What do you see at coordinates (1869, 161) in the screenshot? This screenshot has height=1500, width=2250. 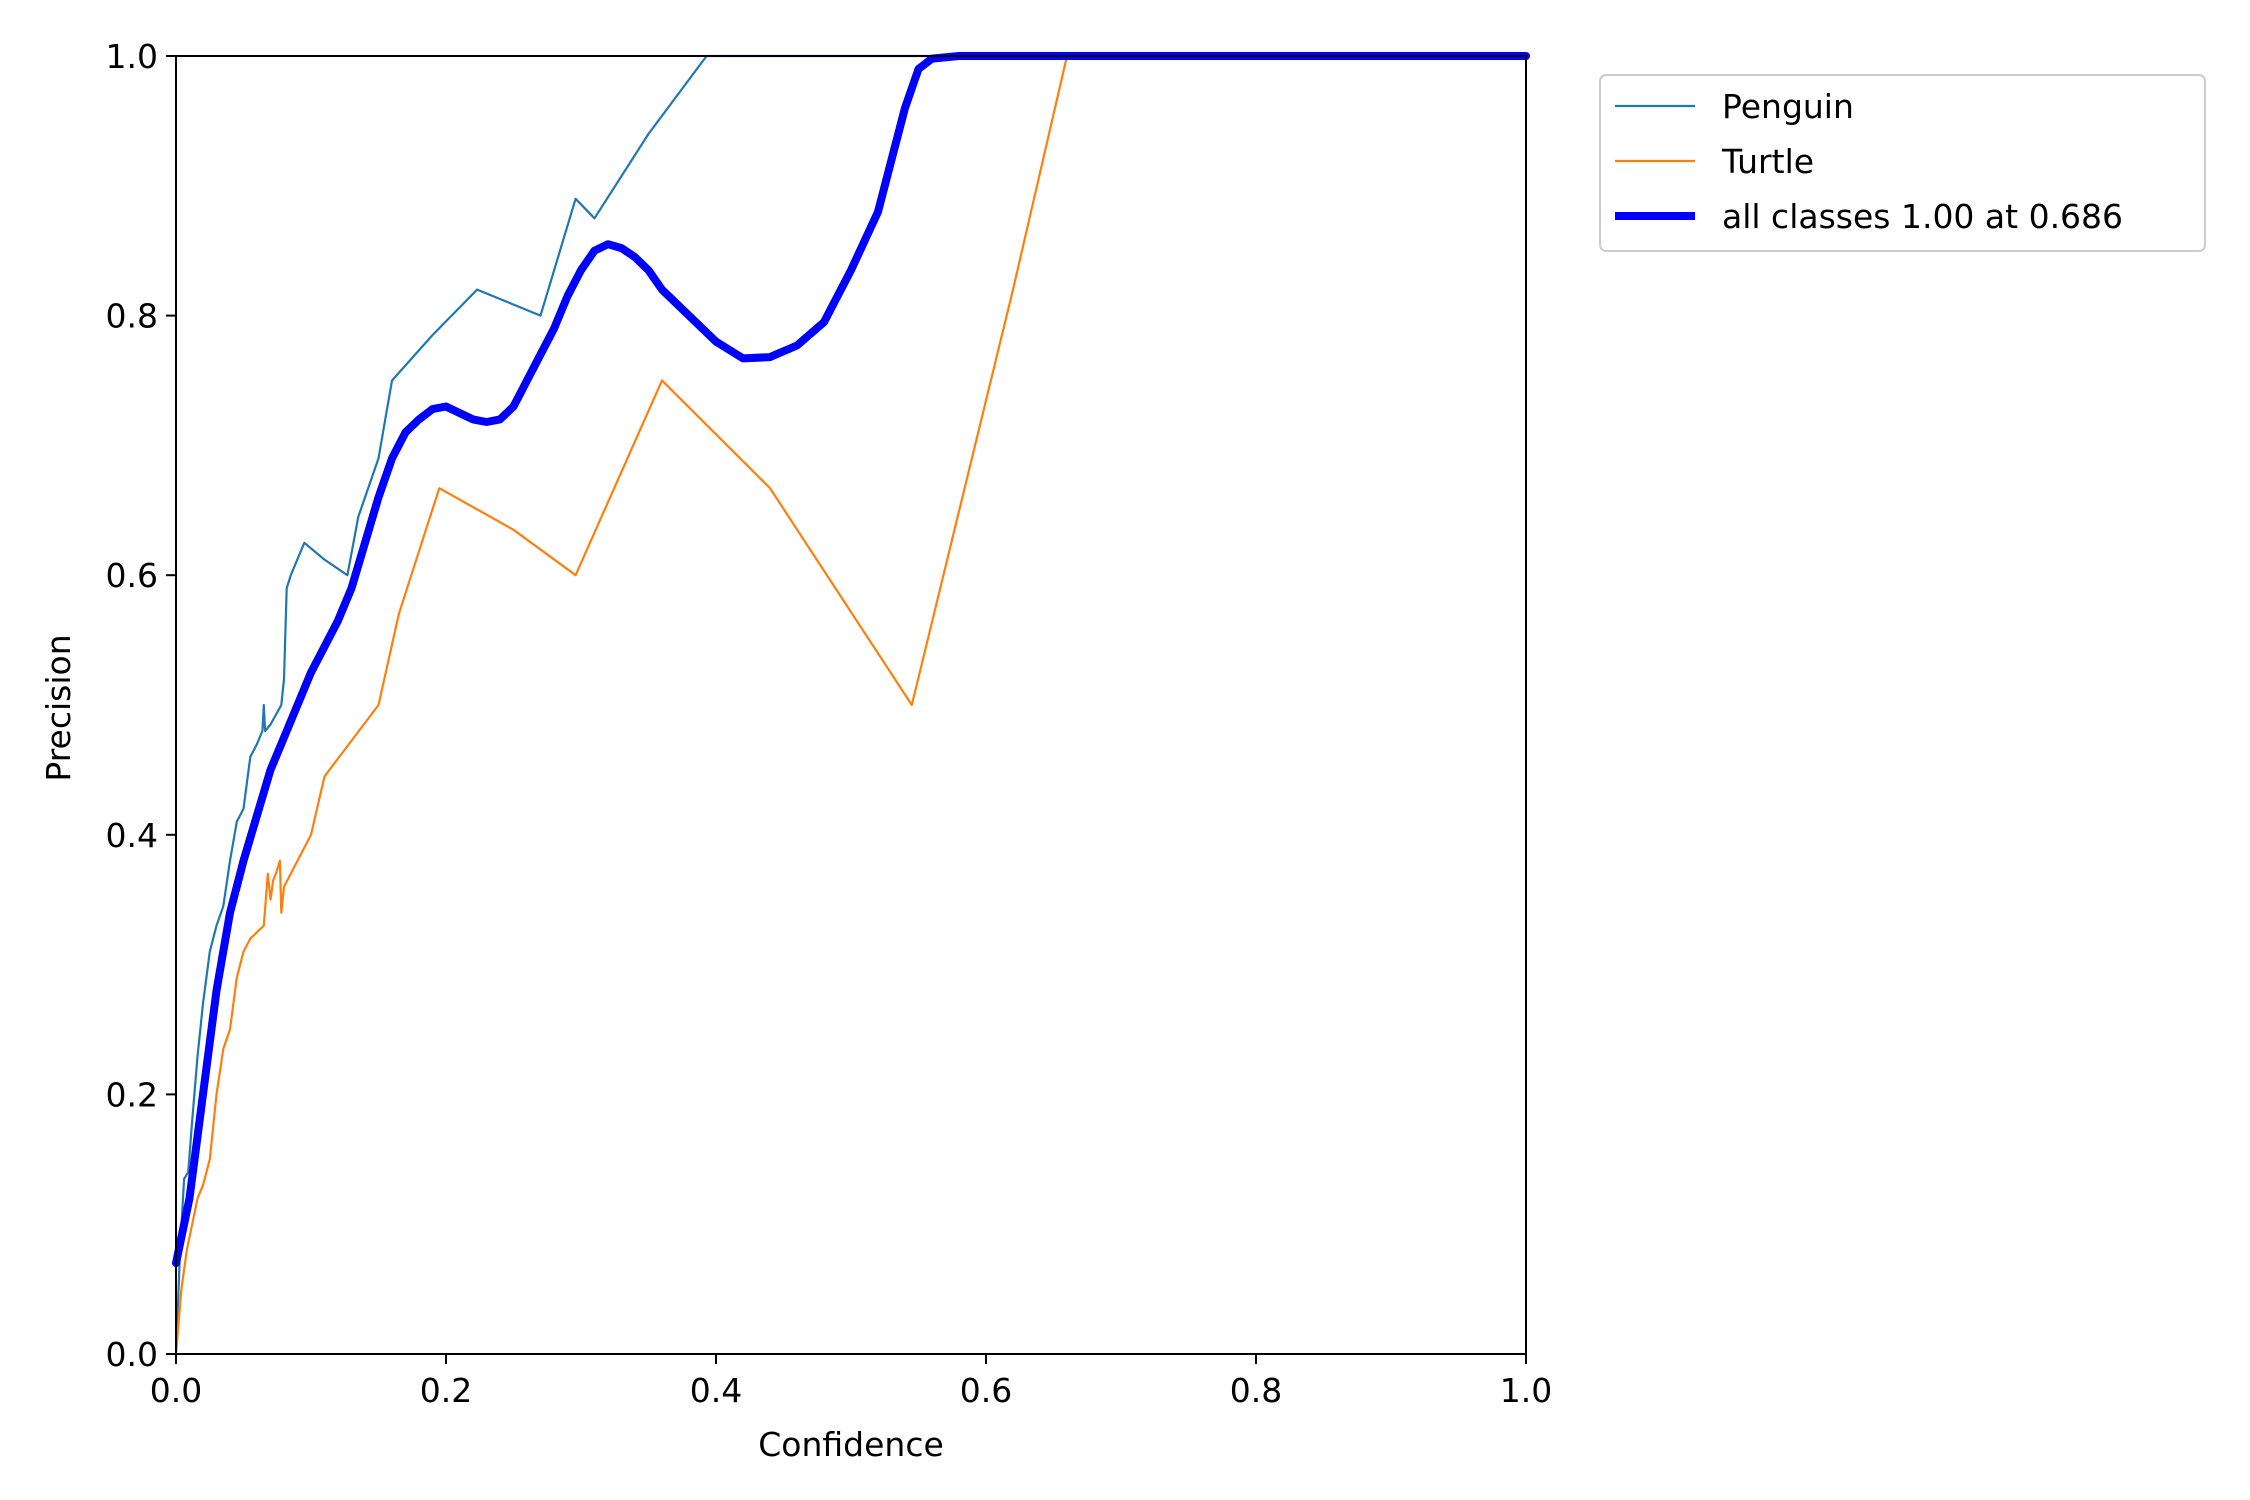 I see `legend-items: Penguin Turtle all classes 1.00 at 0.686` at bounding box center [1869, 161].